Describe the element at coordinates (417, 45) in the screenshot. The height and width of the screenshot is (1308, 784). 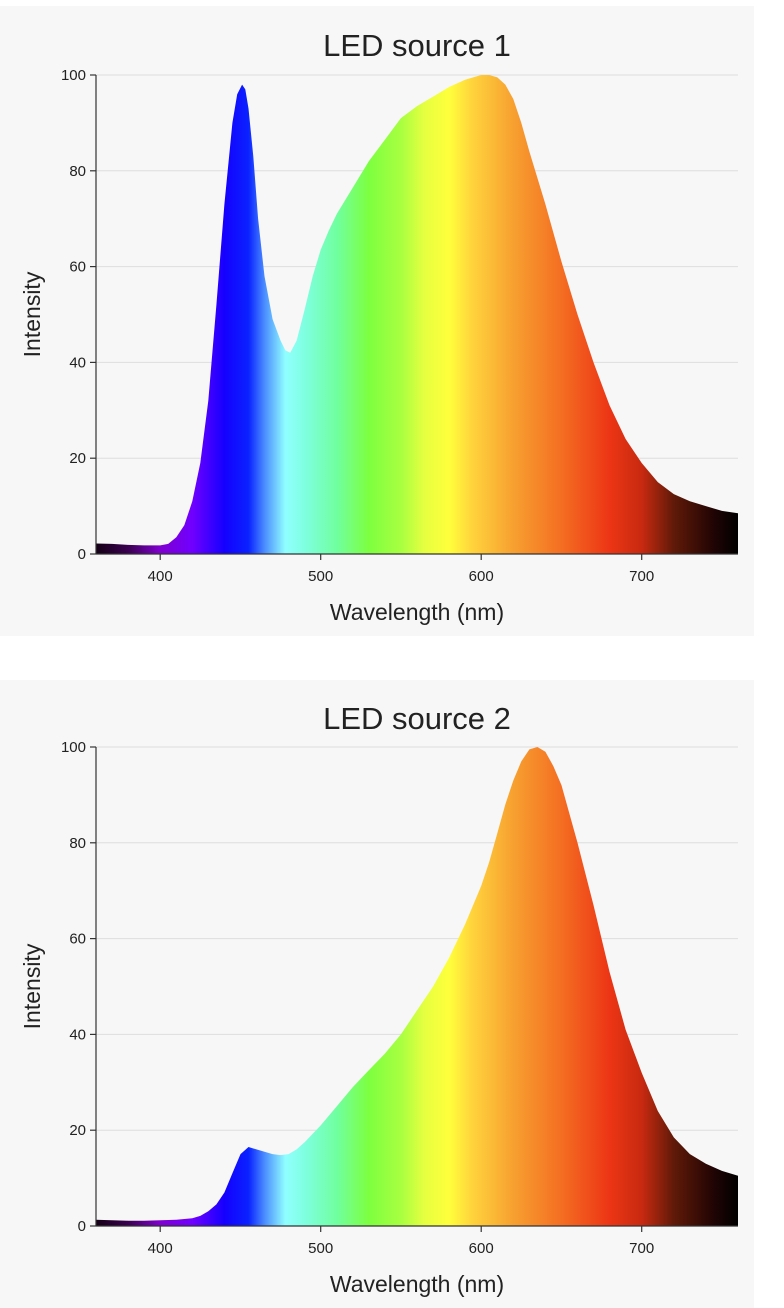
I see `chart-title: LED source 1` at that location.